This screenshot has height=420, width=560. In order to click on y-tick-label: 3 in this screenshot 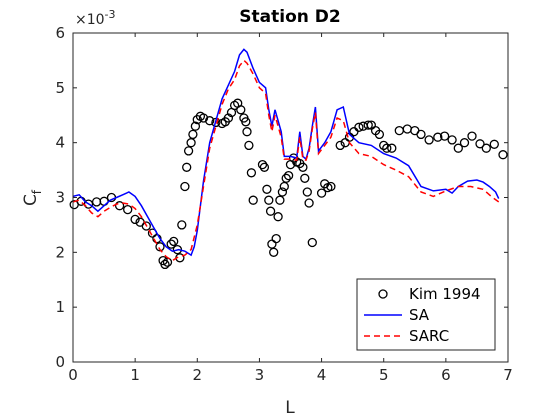, I will do `click(60, 198)`.